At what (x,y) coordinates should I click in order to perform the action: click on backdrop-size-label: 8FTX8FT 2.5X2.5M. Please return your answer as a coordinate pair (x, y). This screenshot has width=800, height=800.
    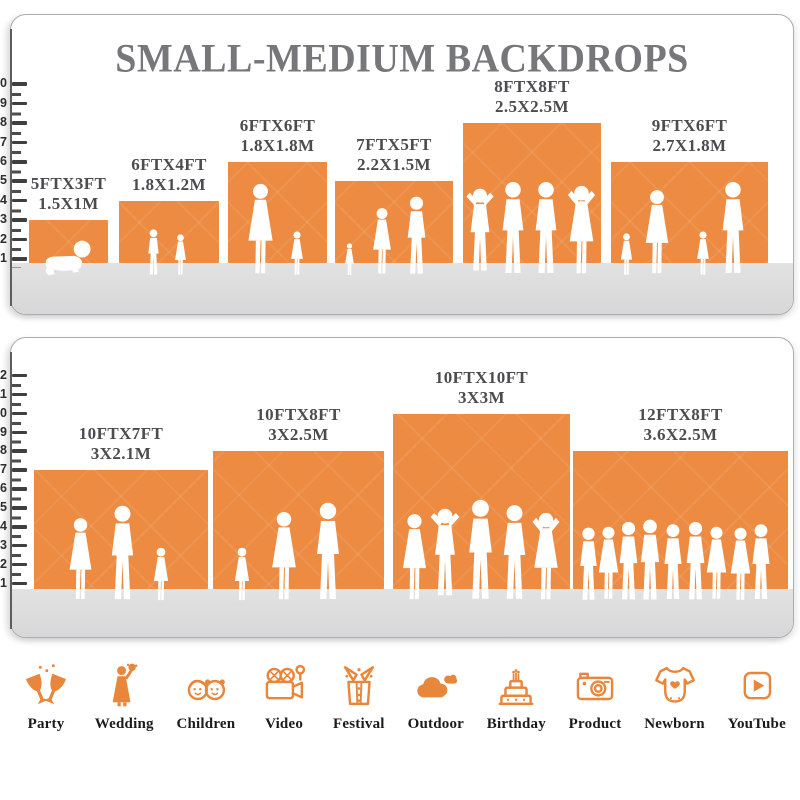
    Looking at the image, I should click on (532, 97).